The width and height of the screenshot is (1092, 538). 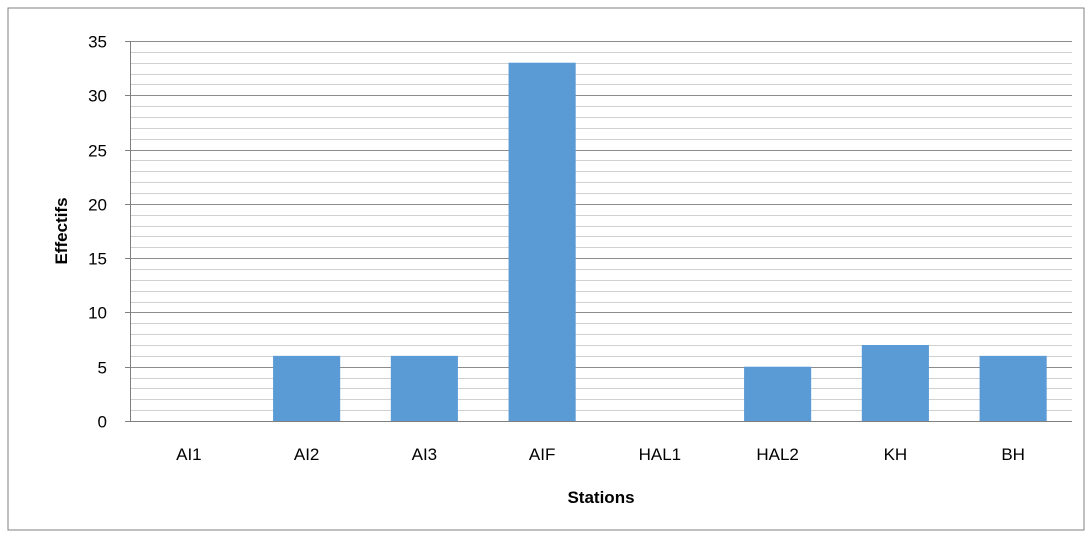 What do you see at coordinates (307, 454) in the screenshot?
I see `x-tick-label: AI2` at bounding box center [307, 454].